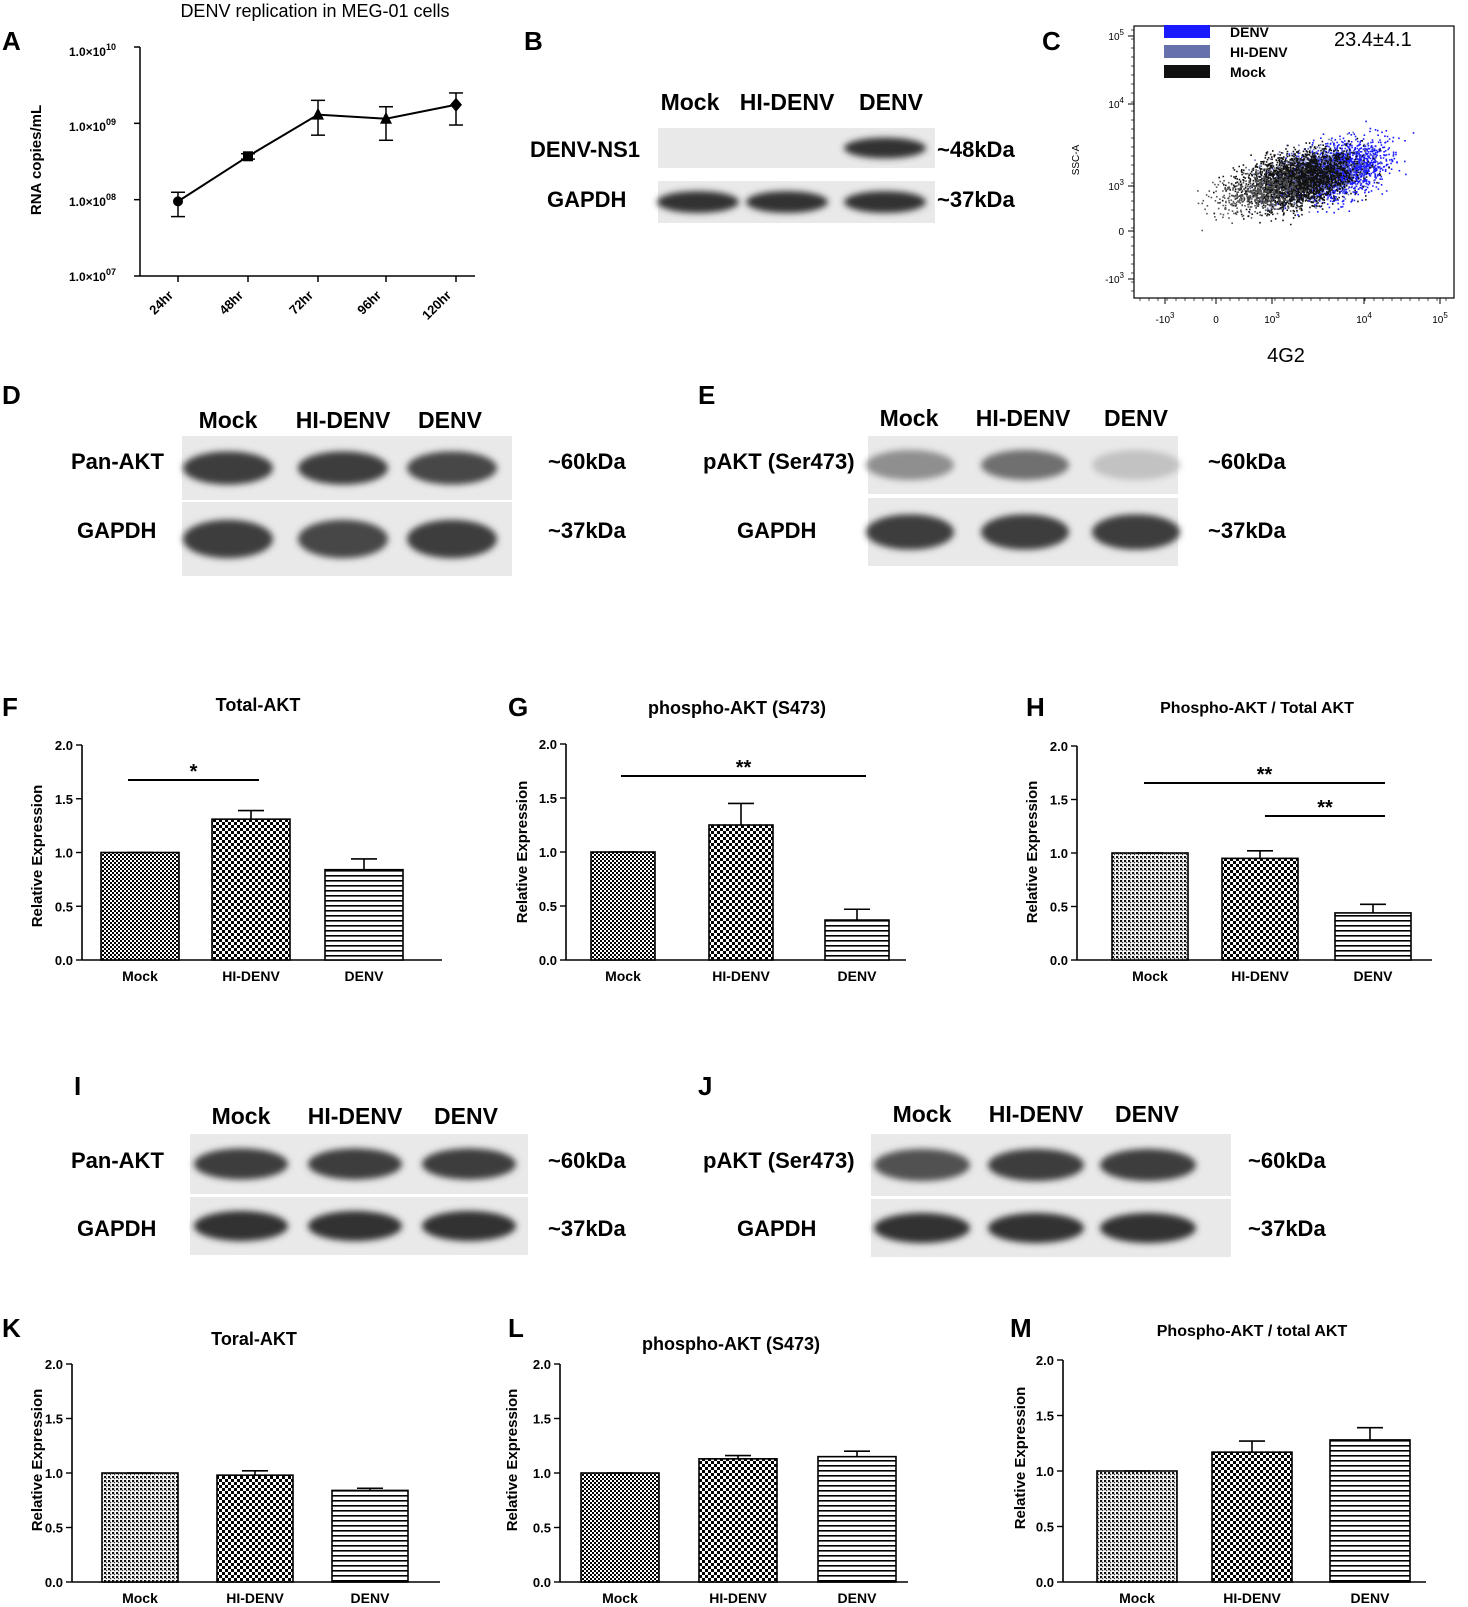 Image resolution: width=1468 pixels, height=1607 pixels. What do you see at coordinates (343, 420) in the screenshot?
I see `blot-d-lane-hi-denv: HI-DENV` at bounding box center [343, 420].